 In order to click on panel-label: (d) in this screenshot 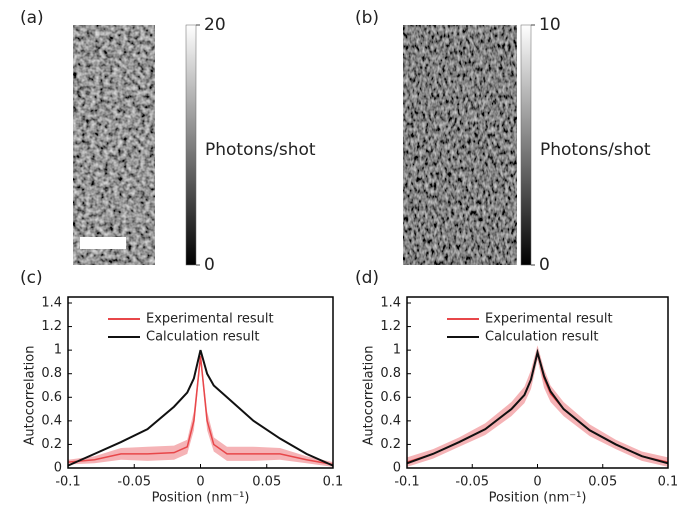, I will do `click(367, 278)`.